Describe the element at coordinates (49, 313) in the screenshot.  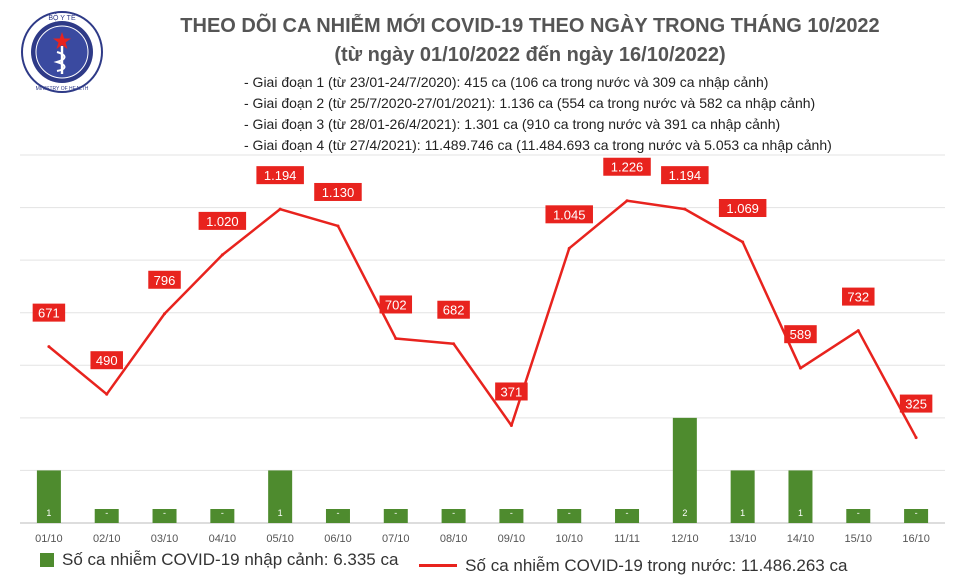
I see `line-data-label: 671` at that location.